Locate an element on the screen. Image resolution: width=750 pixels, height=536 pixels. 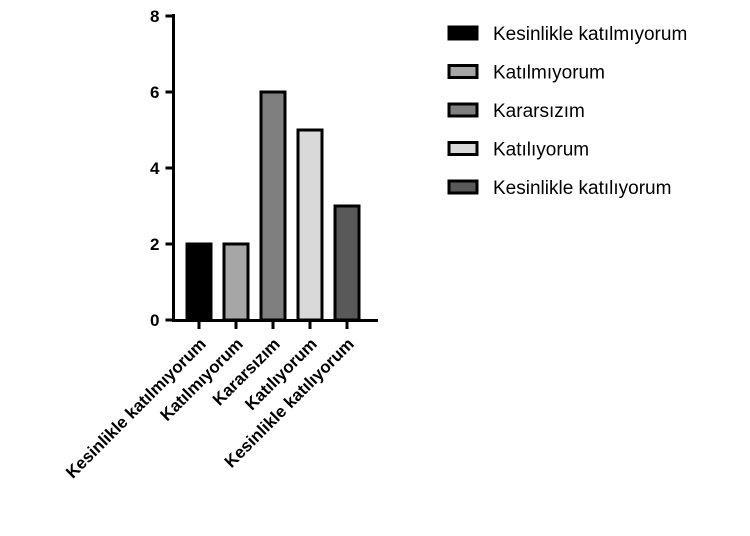
legend-label: Katılıyorum is located at coordinates (541, 150).